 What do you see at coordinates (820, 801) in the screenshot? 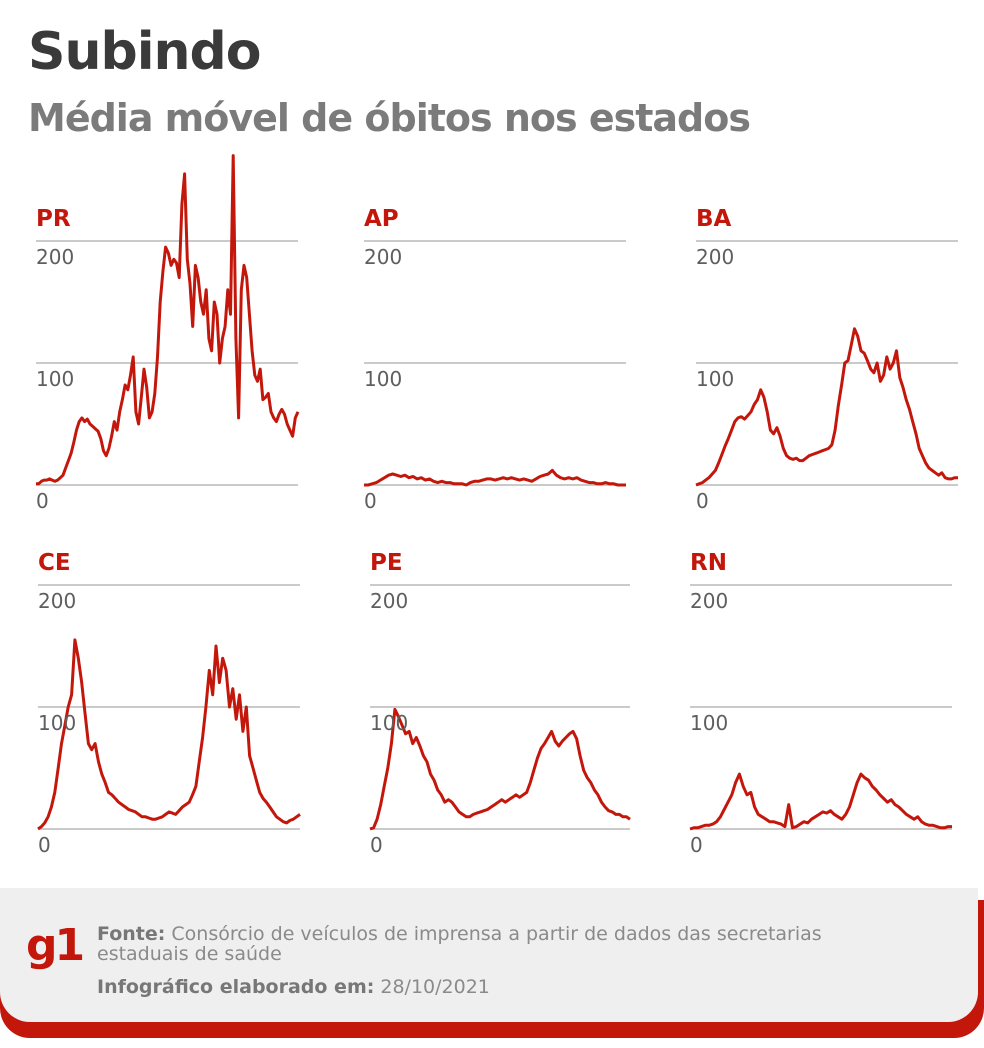
I see `series-line-rn` at bounding box center [820, 801].